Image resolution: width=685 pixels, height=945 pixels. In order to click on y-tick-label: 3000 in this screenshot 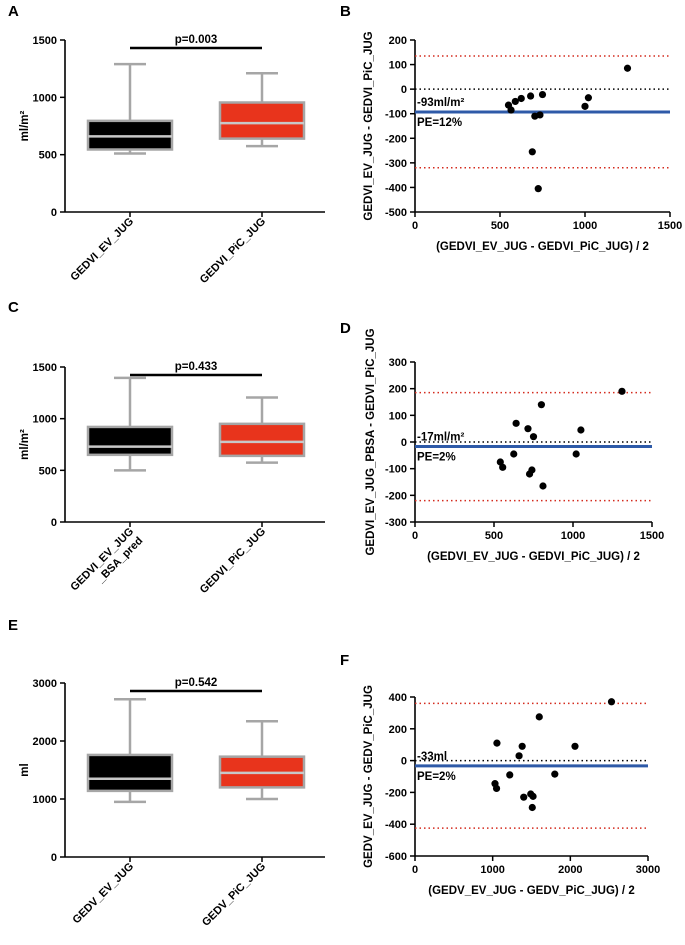, I will do `click(45, 684)`.